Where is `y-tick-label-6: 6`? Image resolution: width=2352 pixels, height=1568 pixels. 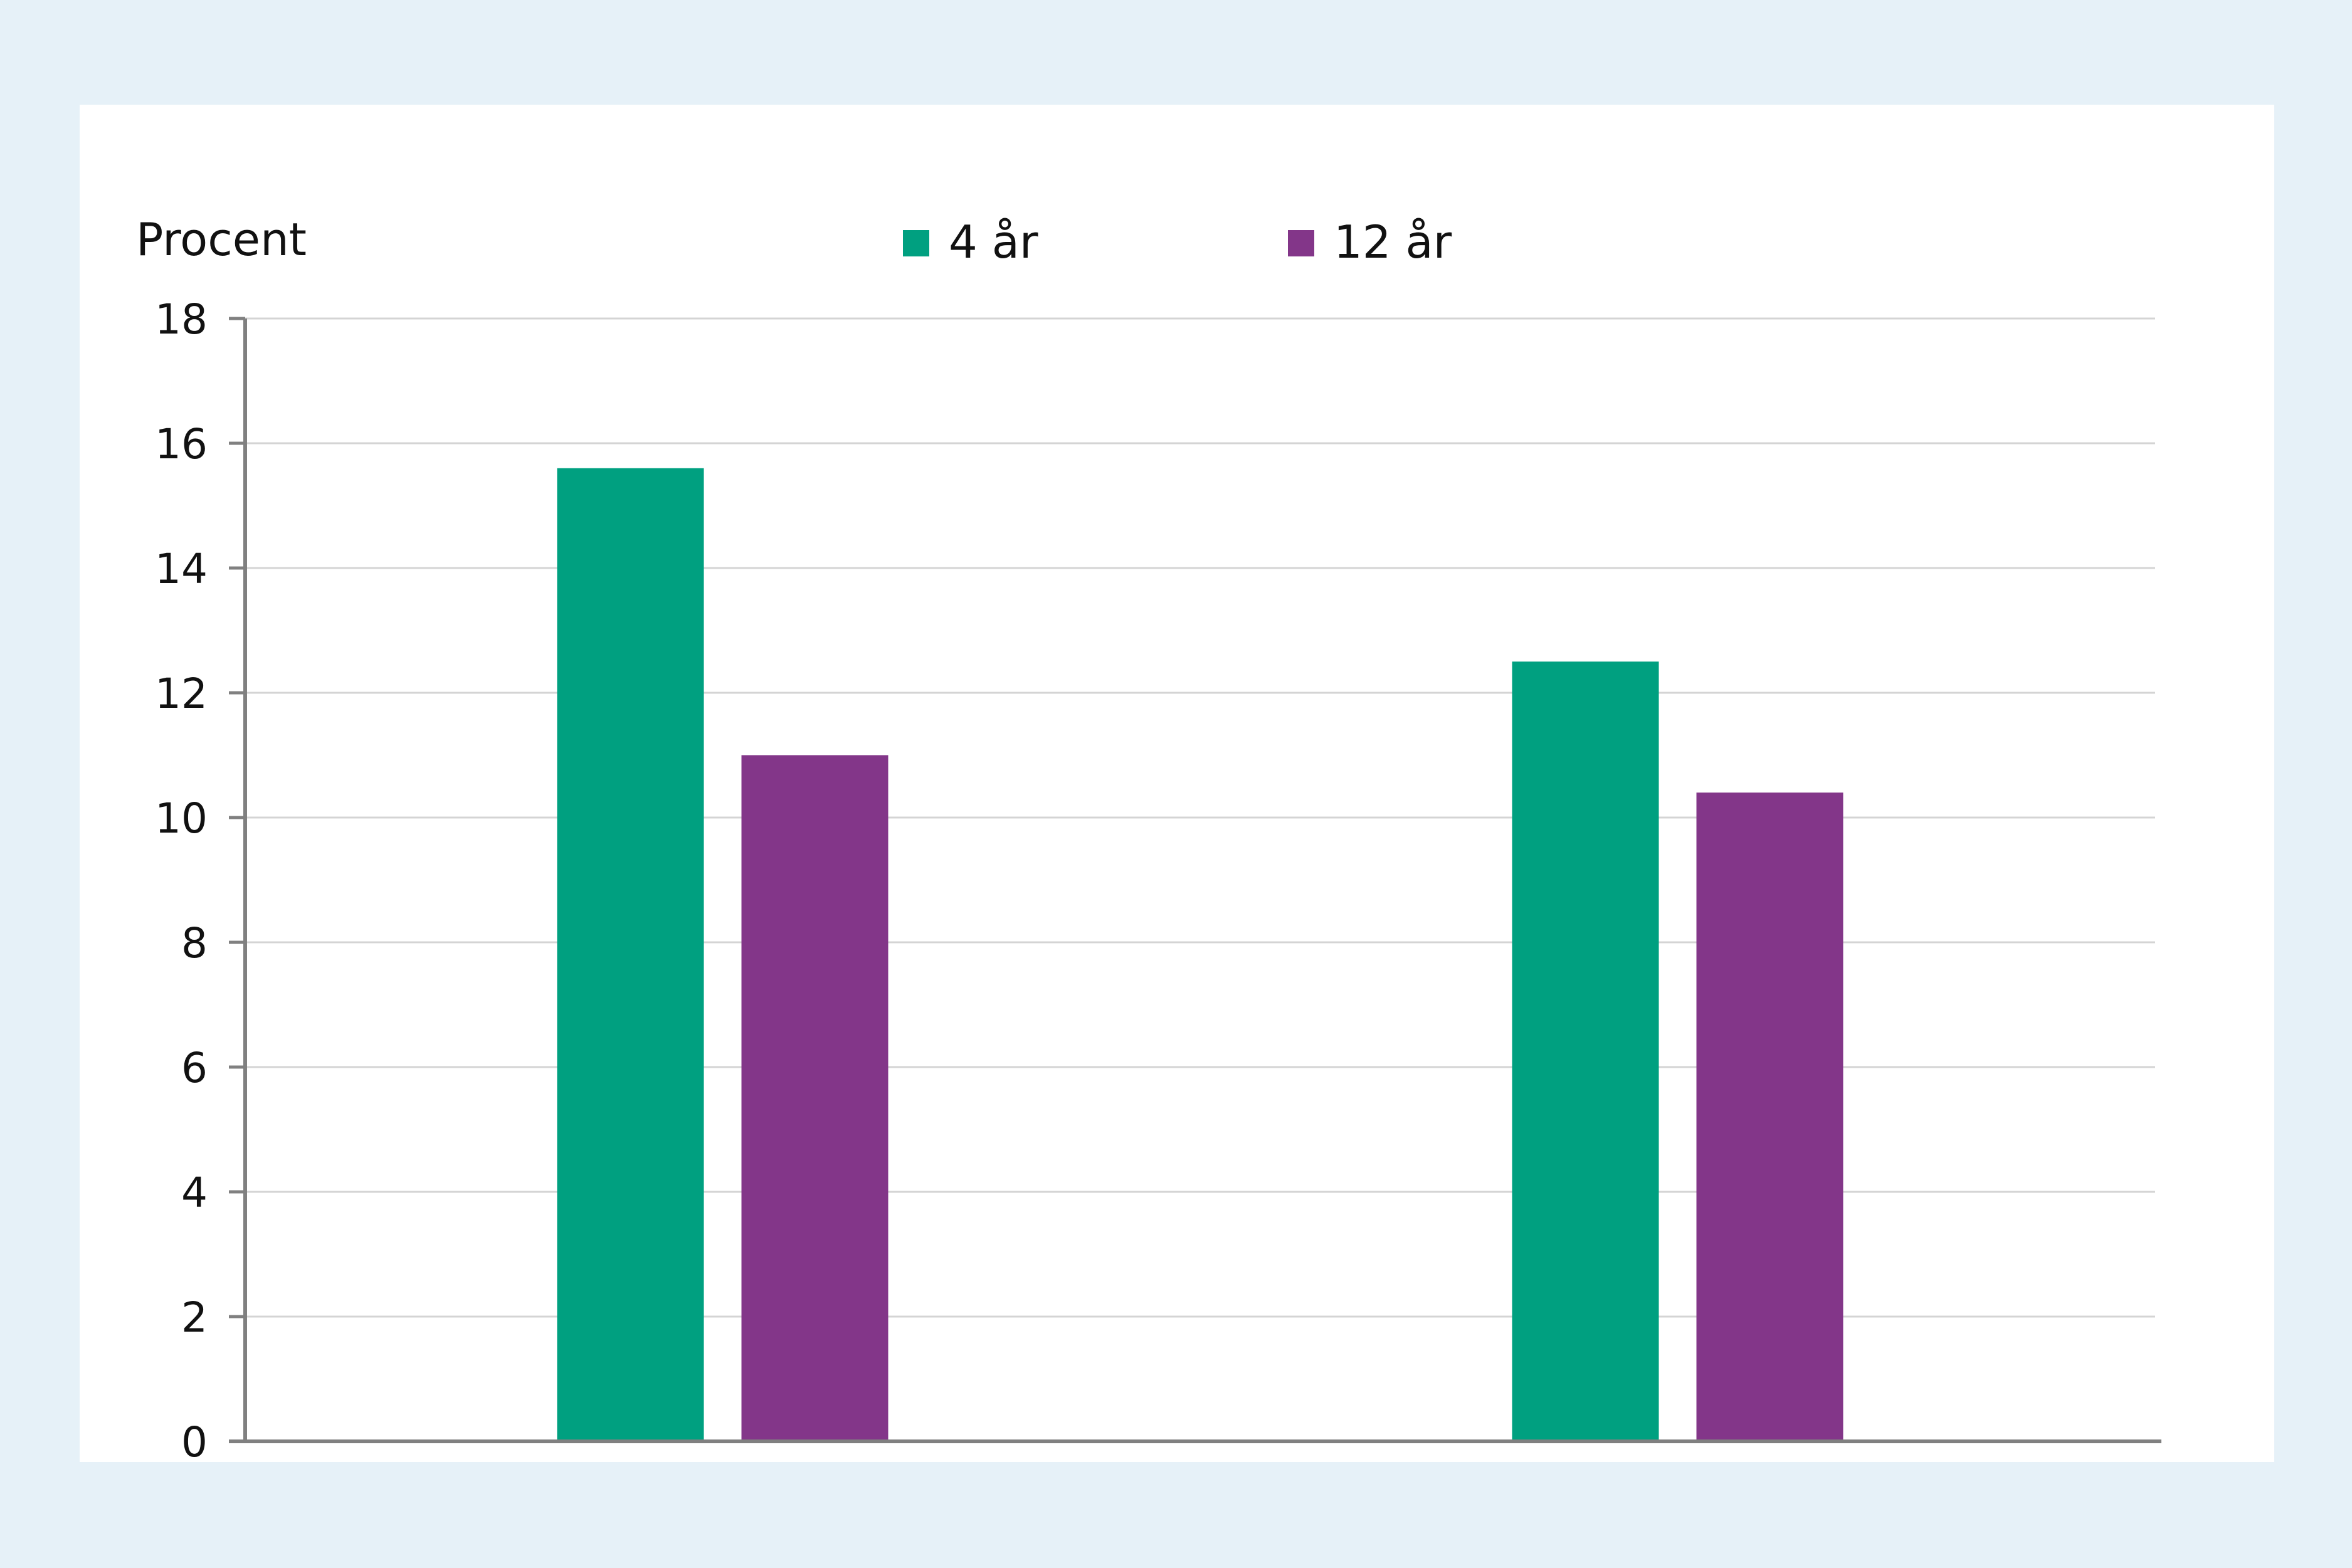 y-tick-label-6: 6 is located at coordinates (194, 1068).